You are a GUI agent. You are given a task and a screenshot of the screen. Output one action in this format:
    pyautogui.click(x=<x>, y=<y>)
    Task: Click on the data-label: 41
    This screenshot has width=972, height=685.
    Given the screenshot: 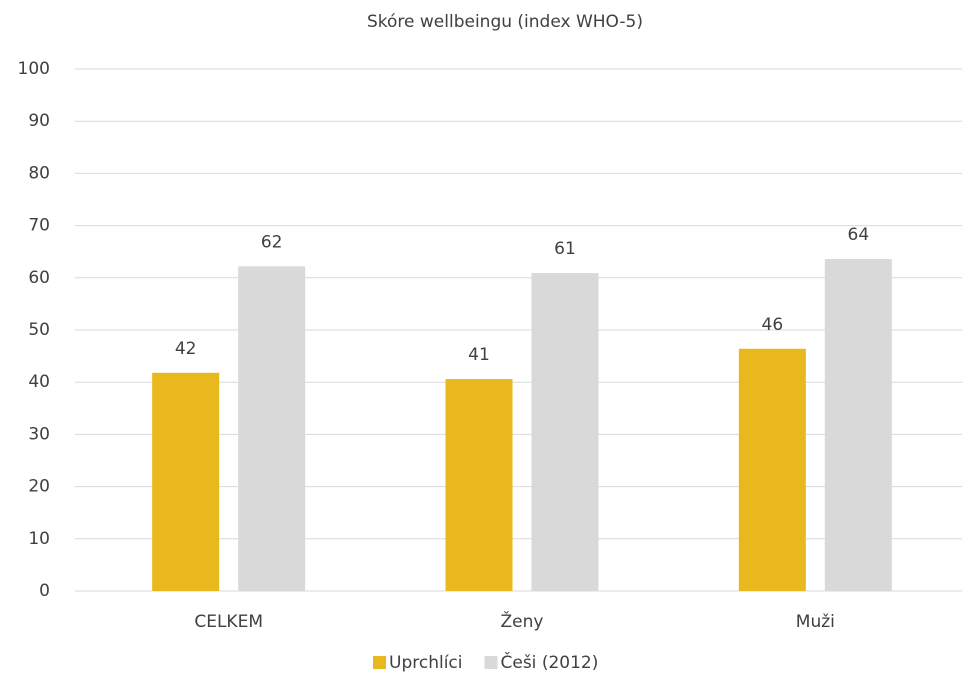 What is the action you would take?
    pyautogui.click(x=479, y=355)
    